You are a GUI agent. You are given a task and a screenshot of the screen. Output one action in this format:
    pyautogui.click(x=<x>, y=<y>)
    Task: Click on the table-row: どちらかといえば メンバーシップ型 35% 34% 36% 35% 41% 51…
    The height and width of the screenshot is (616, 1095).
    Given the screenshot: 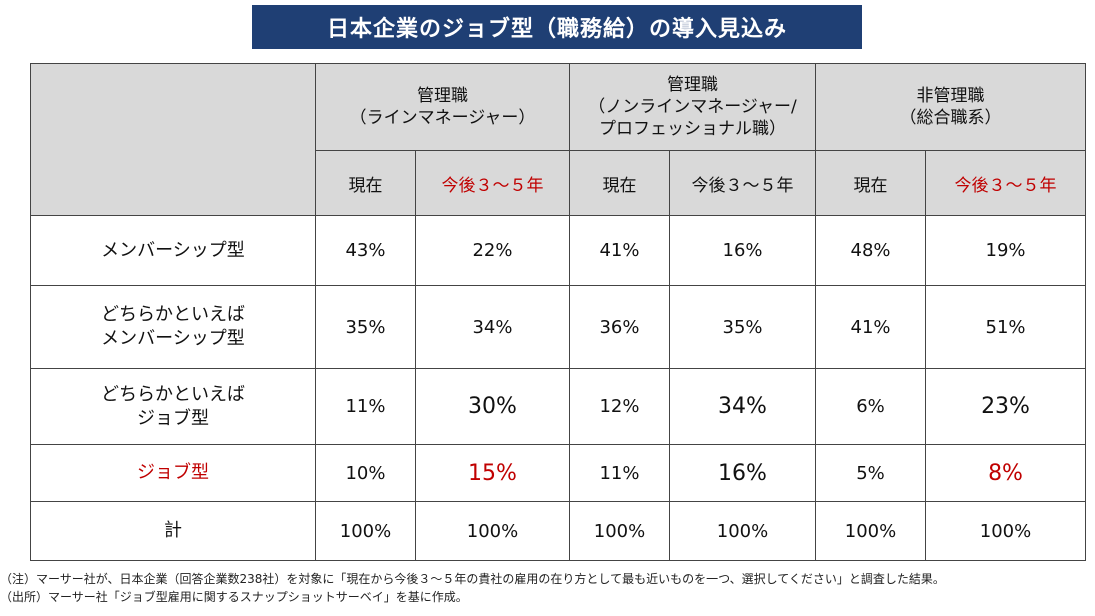 What is the action you would take?
    pyautogui.click(x=558, y=327)
    